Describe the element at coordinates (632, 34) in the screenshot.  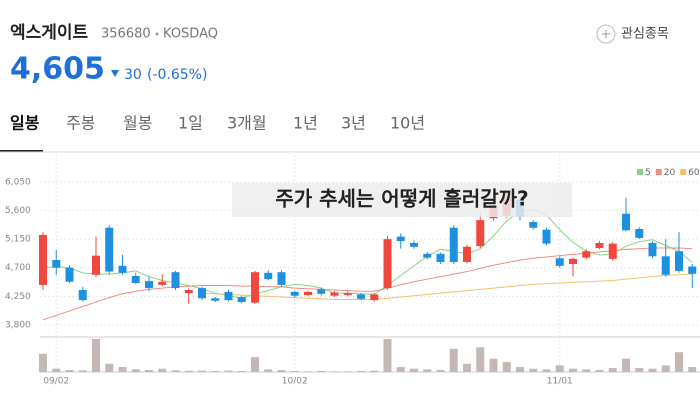
I see `watch-button: 관심종목` at that location.